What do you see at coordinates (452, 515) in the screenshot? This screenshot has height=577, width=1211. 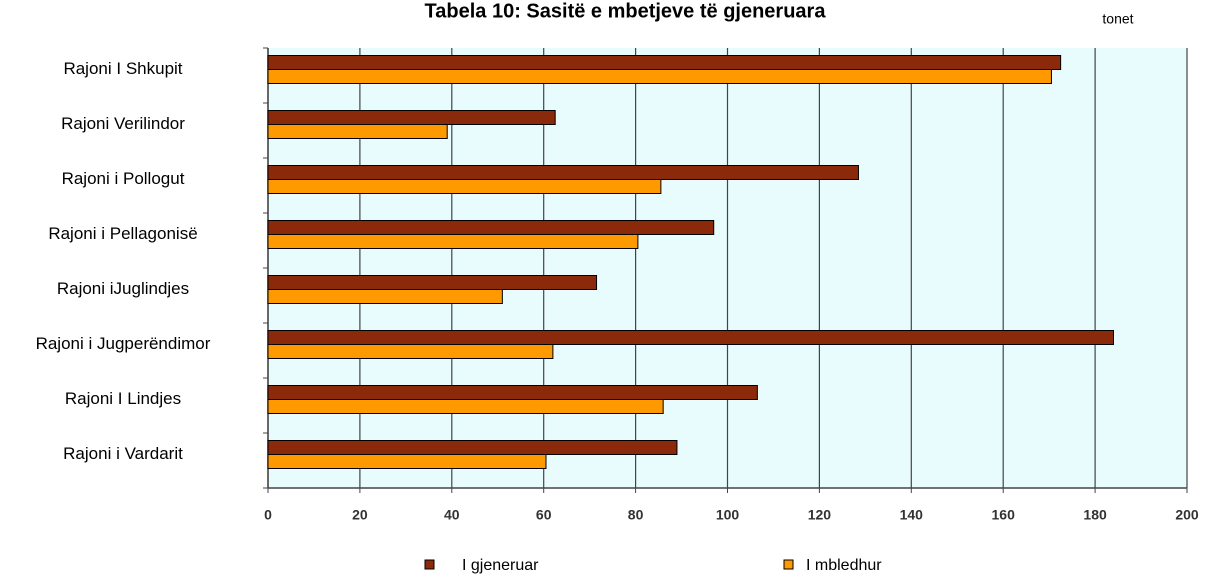 I see `x-tick-label: 40` at bounding box center [452, 515].